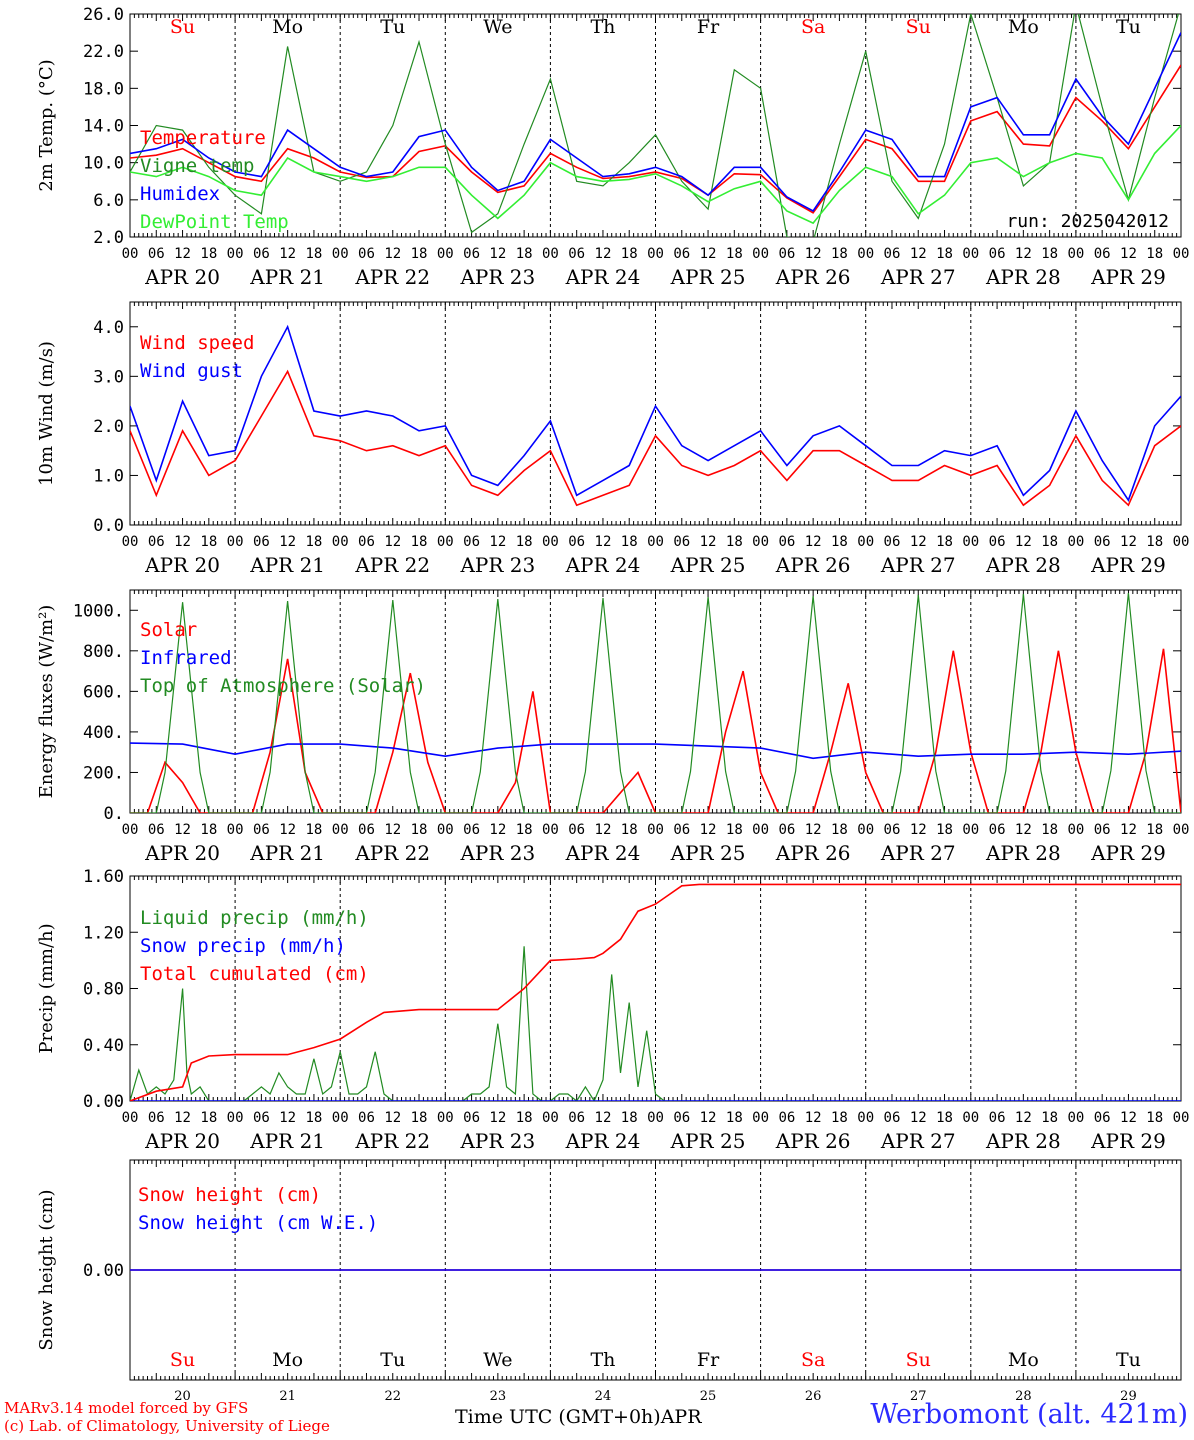 This screenshot has width=1194, height=1440. Describe the element at coordinates (918, 1360) in the screenshot. I see `weekday-label: Su` at that location.